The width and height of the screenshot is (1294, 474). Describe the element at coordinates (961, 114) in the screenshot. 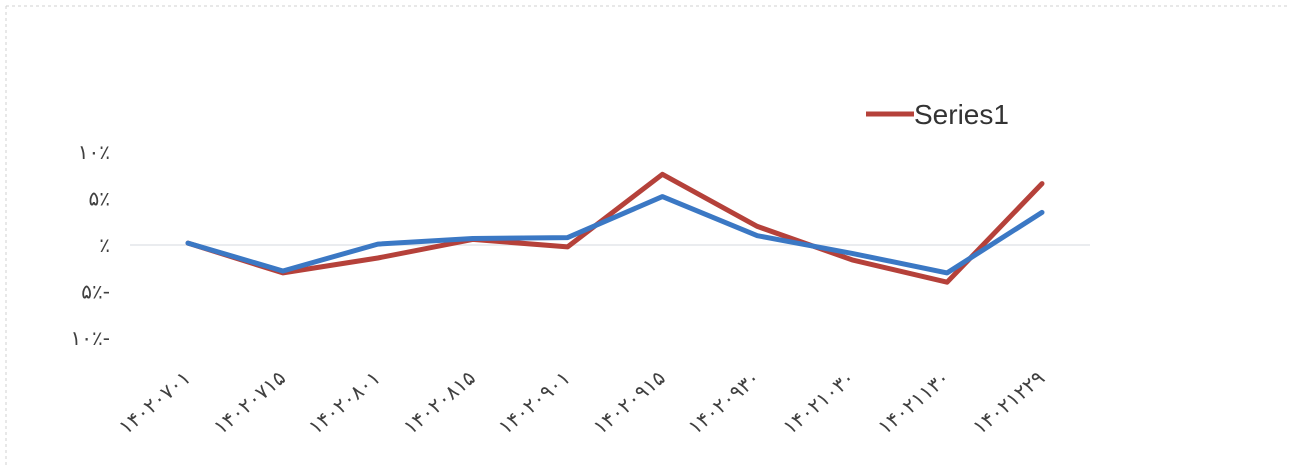

I see `legend-label-series1: Series1` at that location.